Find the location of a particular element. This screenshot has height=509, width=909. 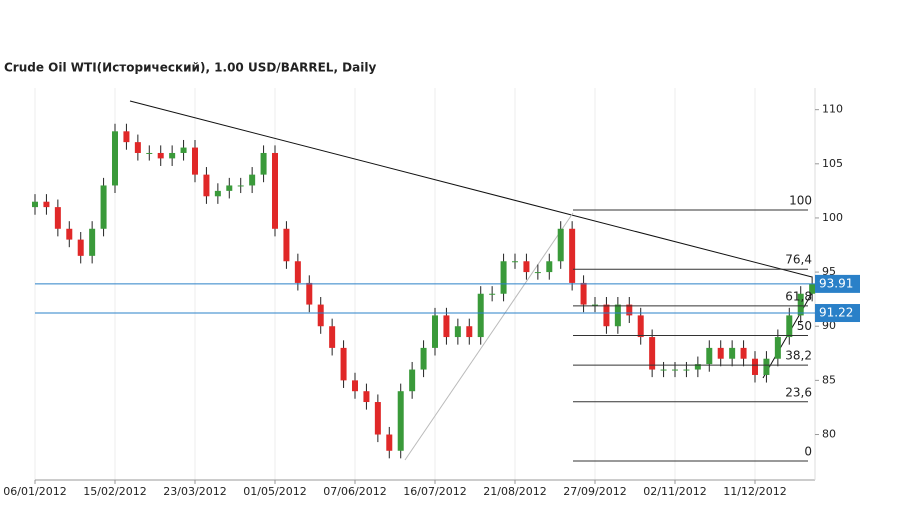

price-tag-label: 91.22 is located at coordinates (836, 313).